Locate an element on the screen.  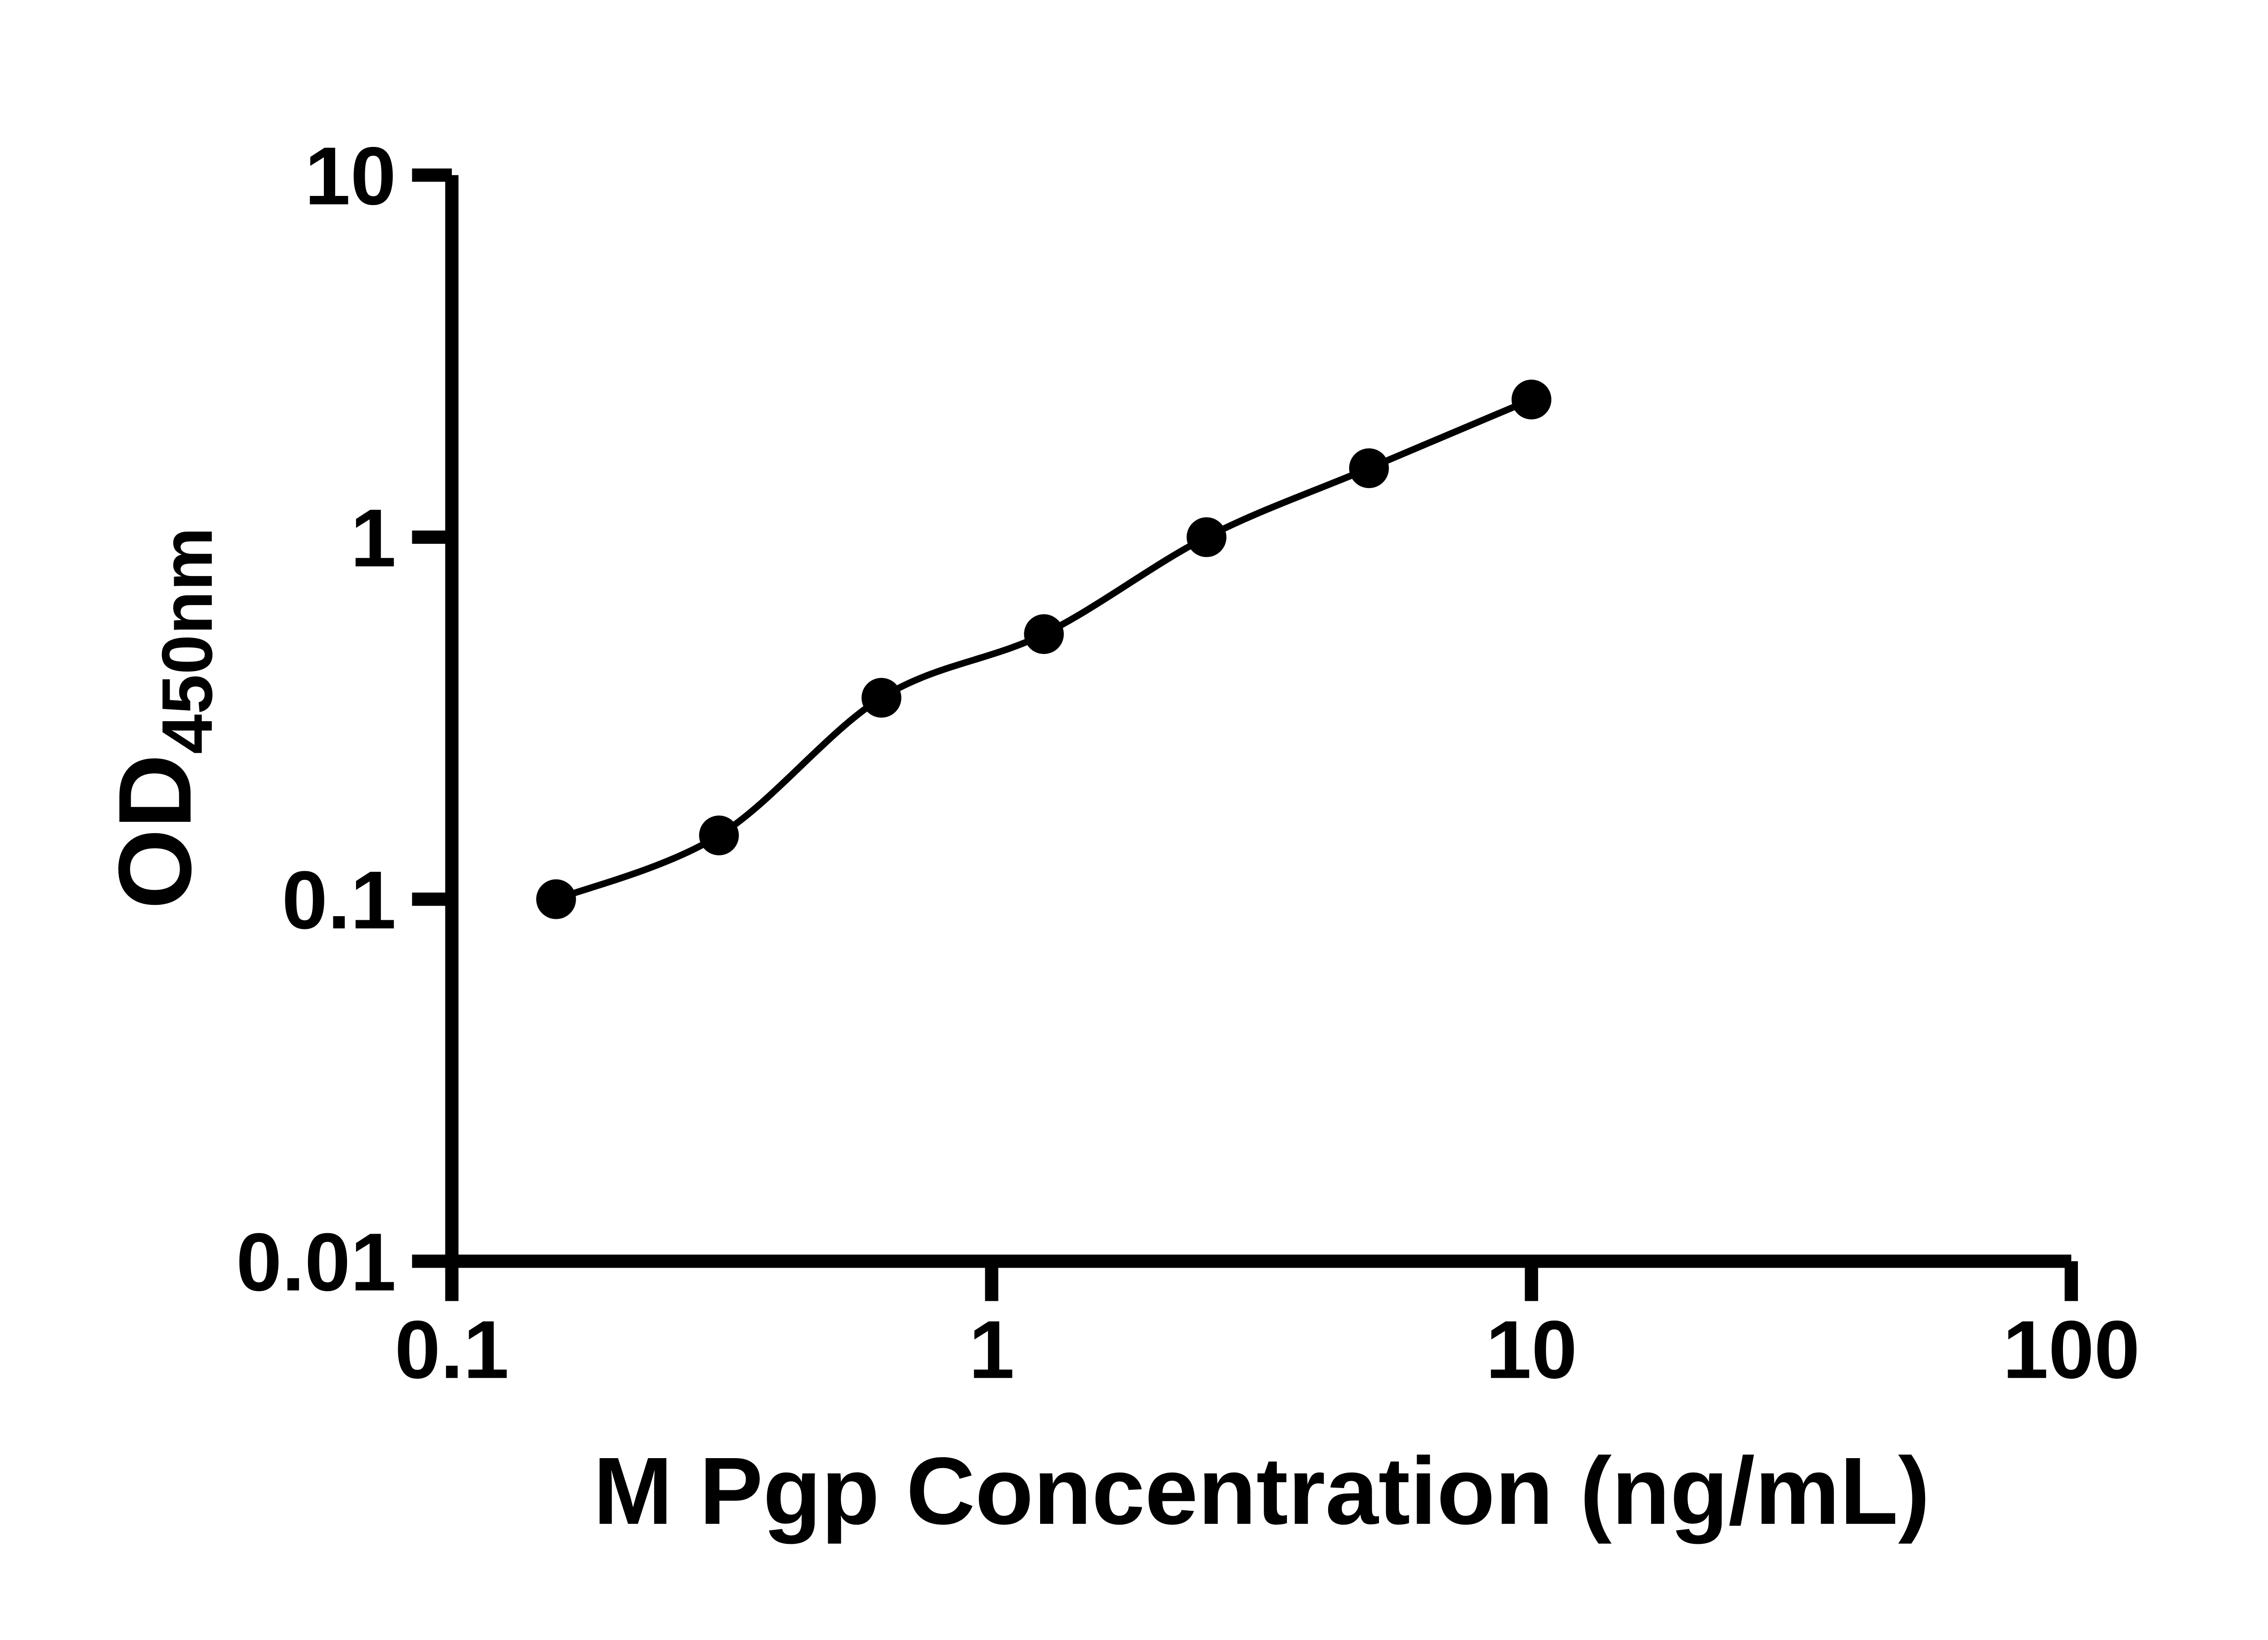
y-axis-label: OD450nm is located at coordinates (163, 718).